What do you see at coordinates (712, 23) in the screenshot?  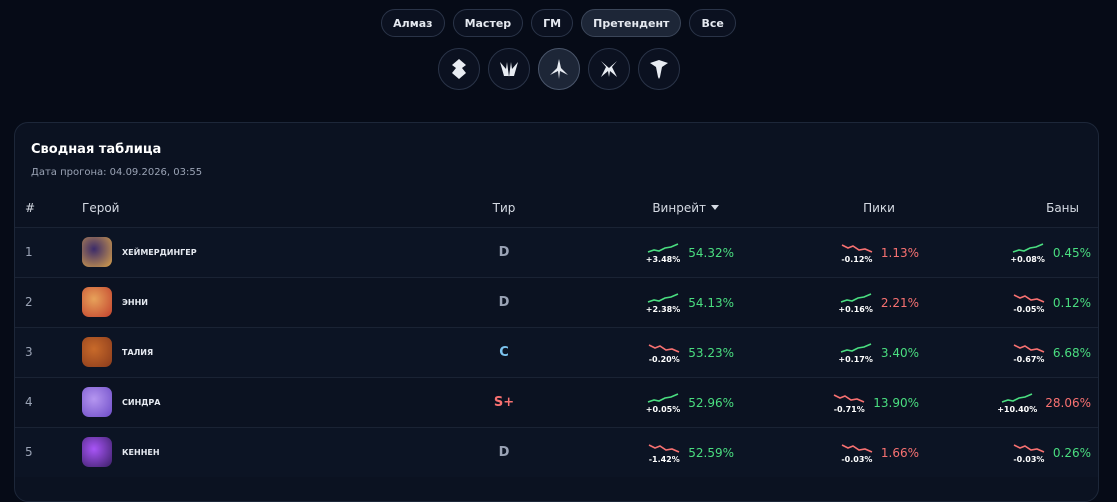 I see `rank-button: Все` at bounding box center [712, 23].